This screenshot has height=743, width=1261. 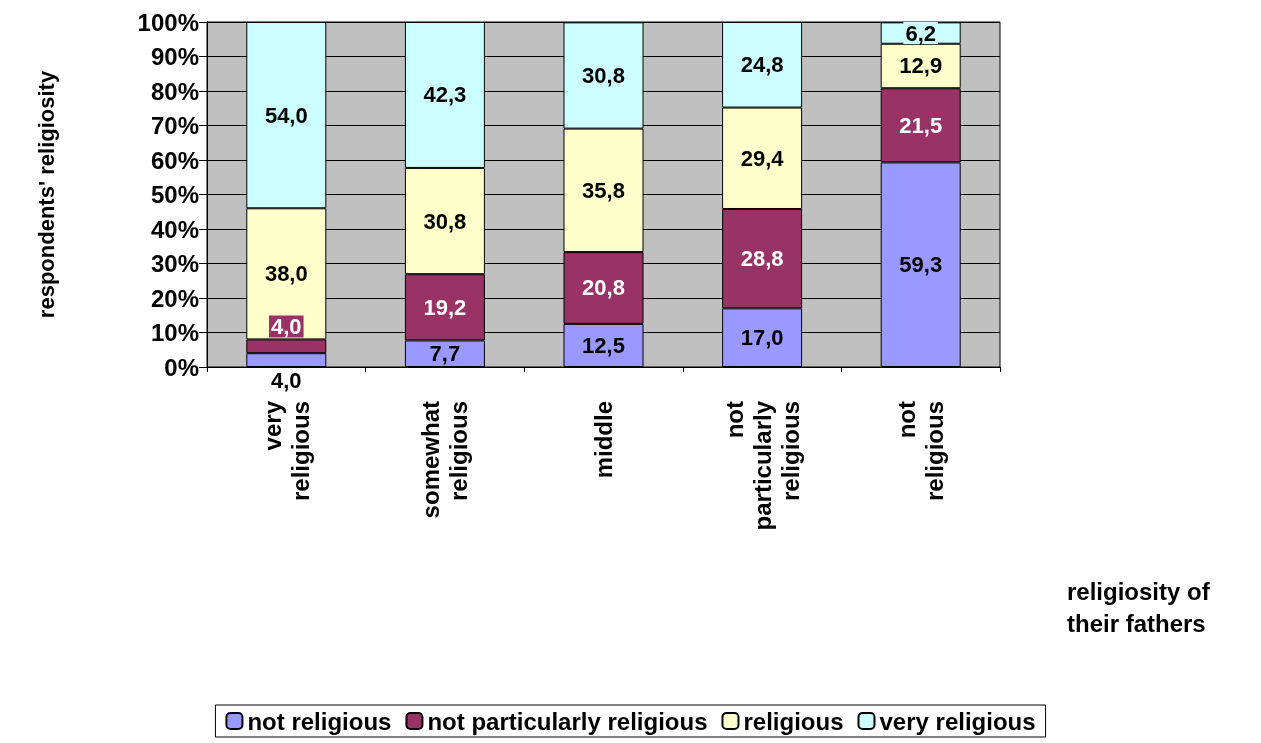 I want to click on data-label: 19,2, so click(x=445, y=307).